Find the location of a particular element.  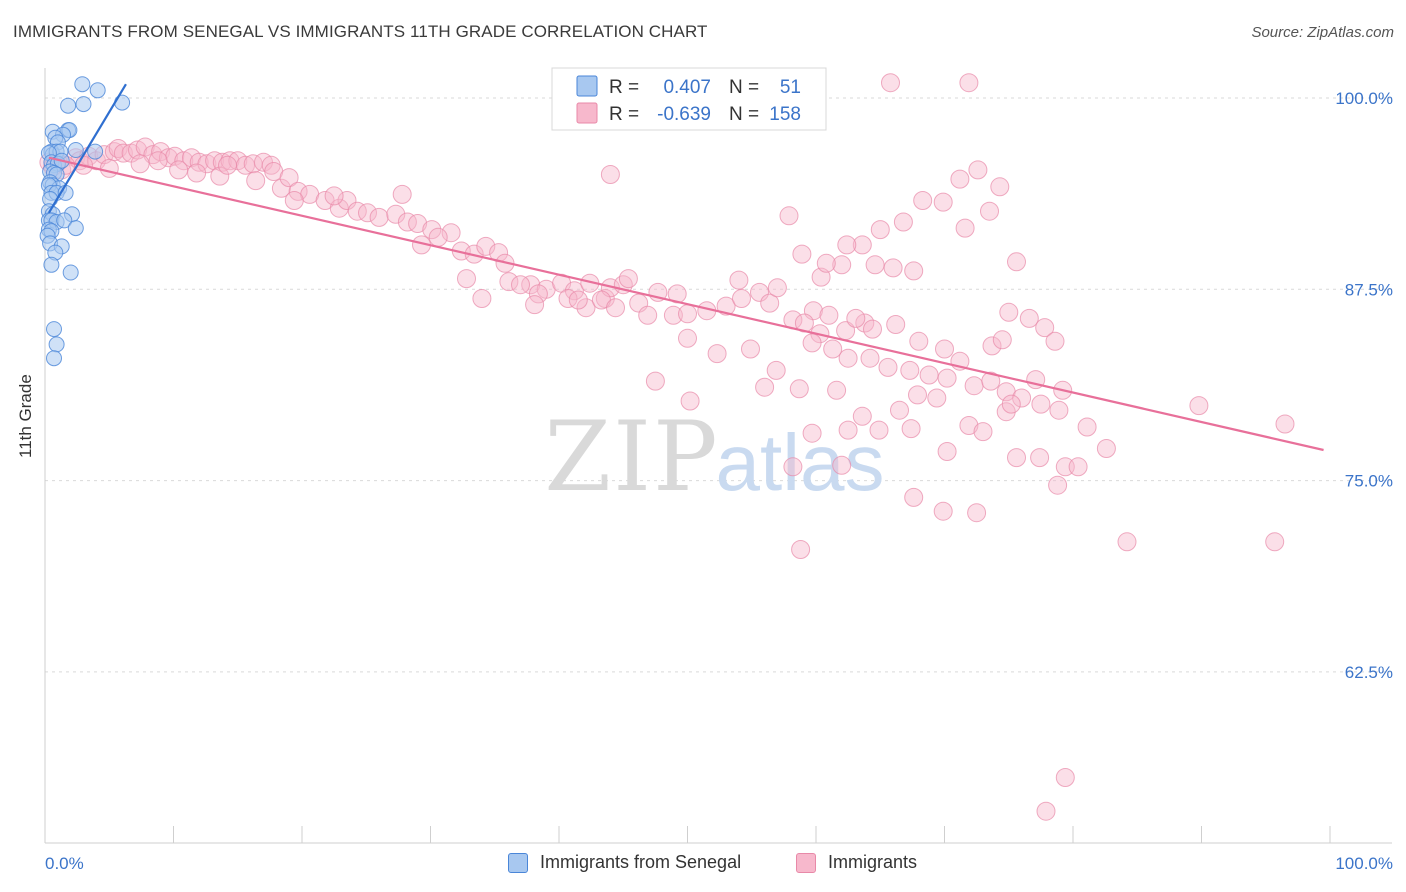

watermark: ZIP atlas is located at coordinates (714, 457).